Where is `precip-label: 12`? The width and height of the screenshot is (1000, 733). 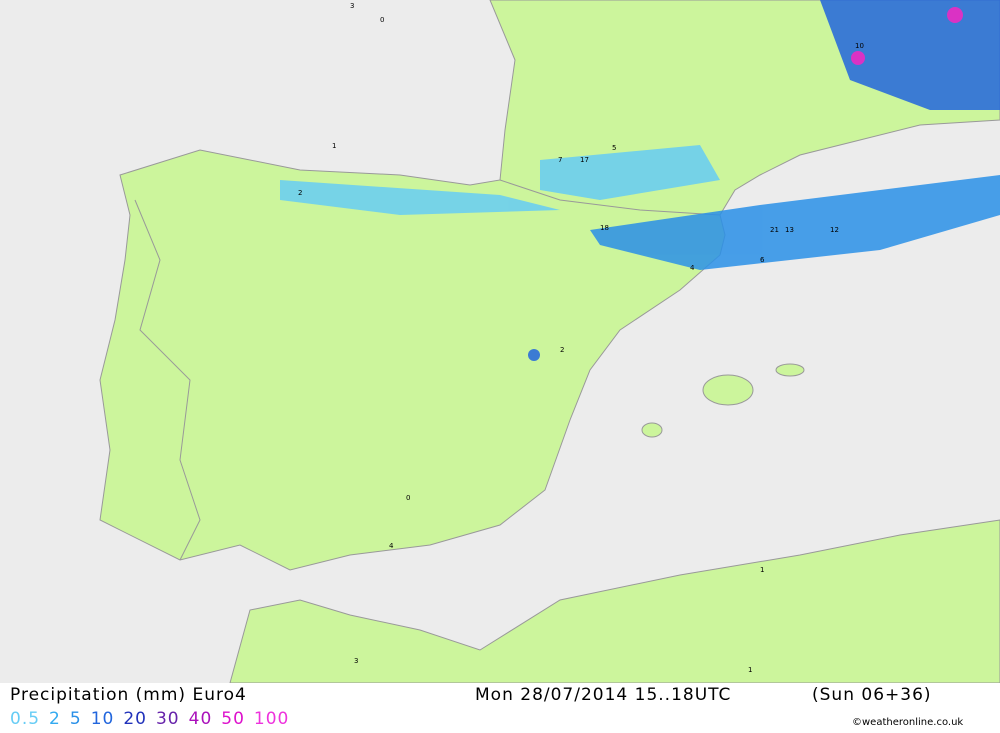 precip-label: 12 is located at coordinates (834, 230).